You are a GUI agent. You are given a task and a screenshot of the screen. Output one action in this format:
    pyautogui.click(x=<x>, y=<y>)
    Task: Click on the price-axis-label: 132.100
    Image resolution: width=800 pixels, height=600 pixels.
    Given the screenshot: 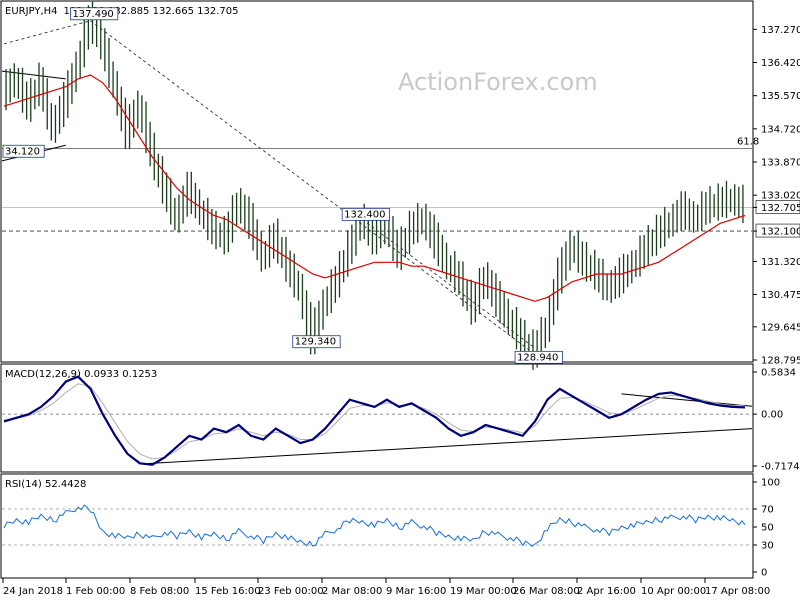 What is the action you would take?
    pyautogui.click(x=780, y=232)
    